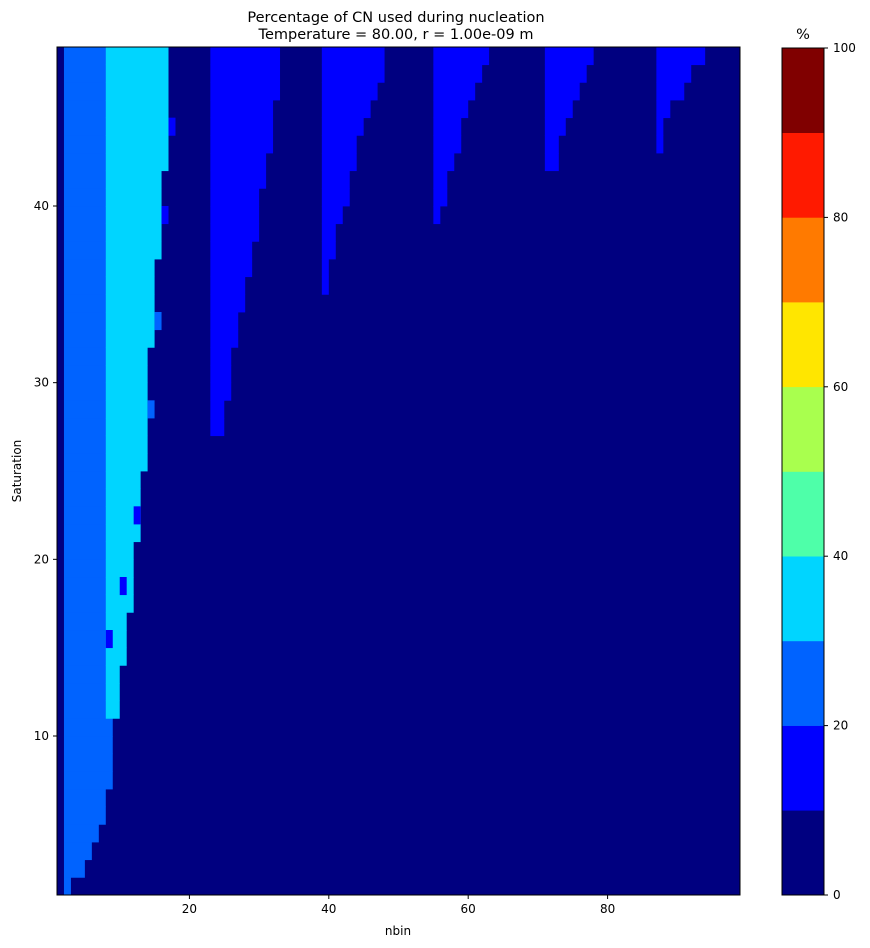  What do you see at coordinates (803, 471) in the screenshot?
I see `colorbar-frame` at bounding box center [803, 471].